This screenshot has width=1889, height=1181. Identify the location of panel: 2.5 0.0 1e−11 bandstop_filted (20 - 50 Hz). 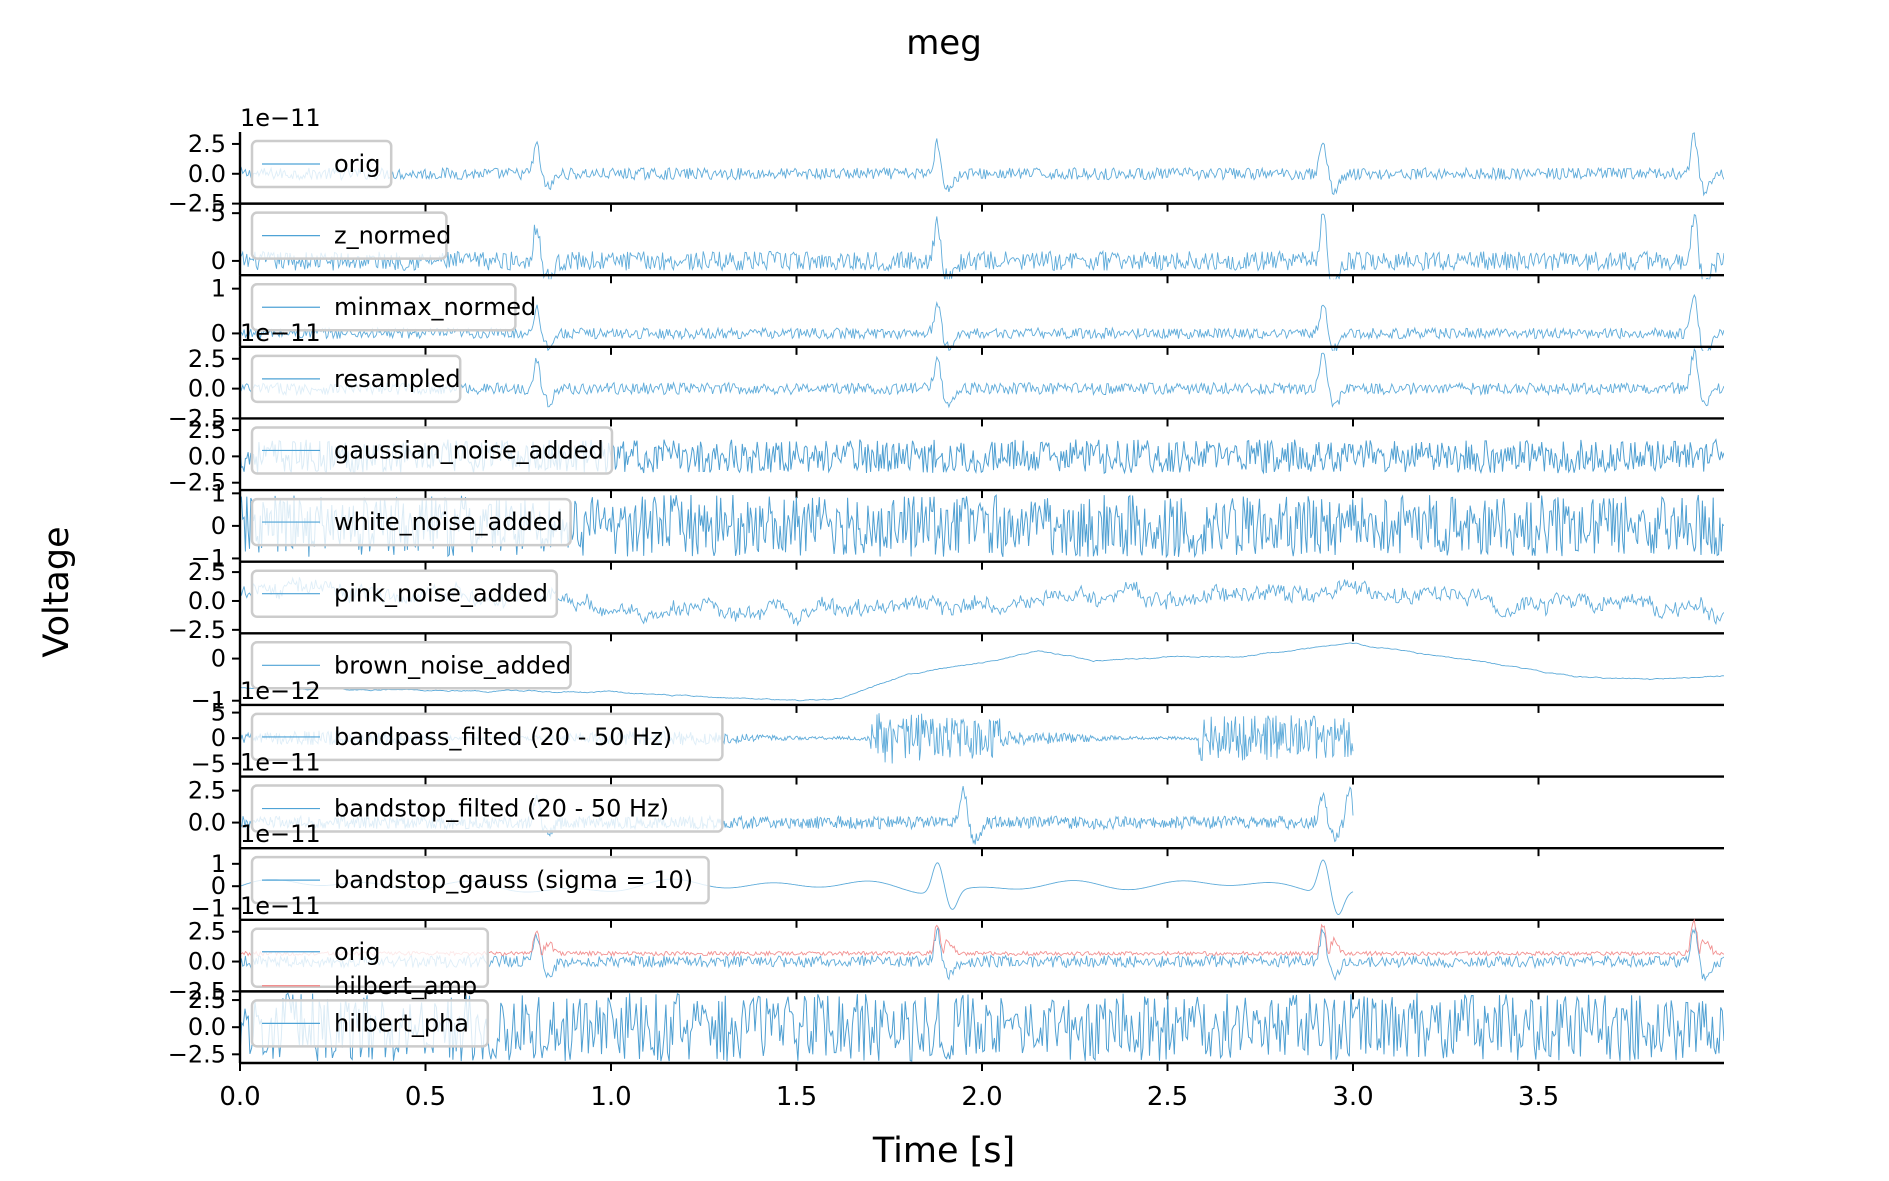
(956, 803).